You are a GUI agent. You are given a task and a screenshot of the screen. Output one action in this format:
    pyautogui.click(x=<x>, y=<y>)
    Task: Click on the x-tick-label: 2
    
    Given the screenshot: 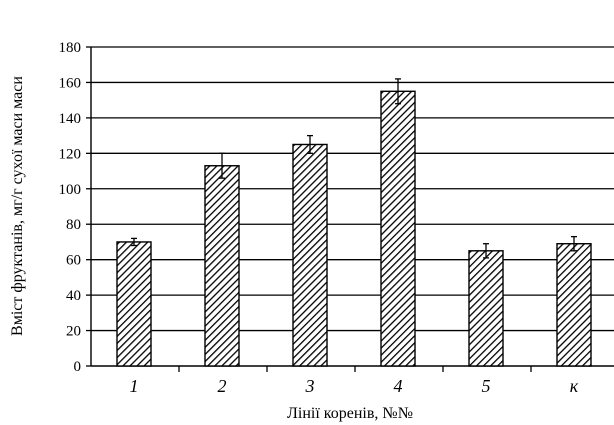 What is the action you would take?
    pyautogui.click(x=222, y=386)
    